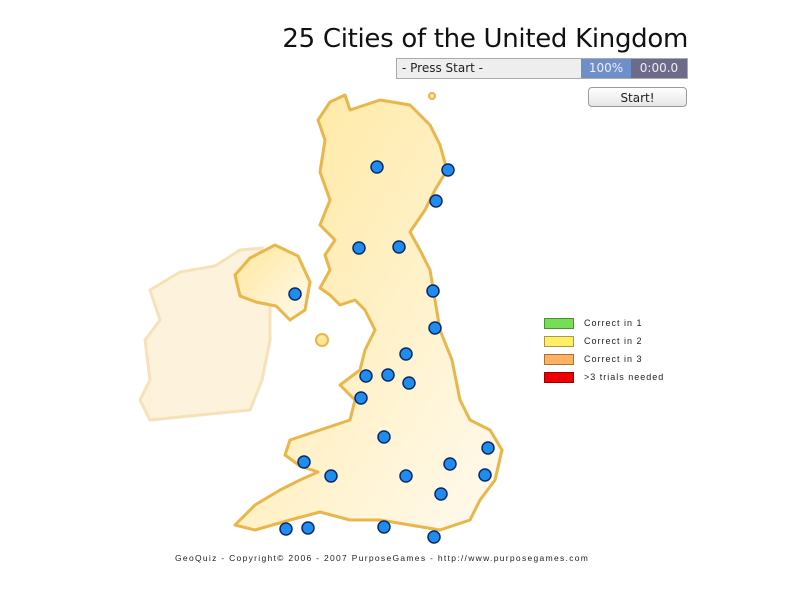  What do you see at coordinates (432, 96) in the screenshot?
I see `shetland-islet` at bounding box center [432, 96].